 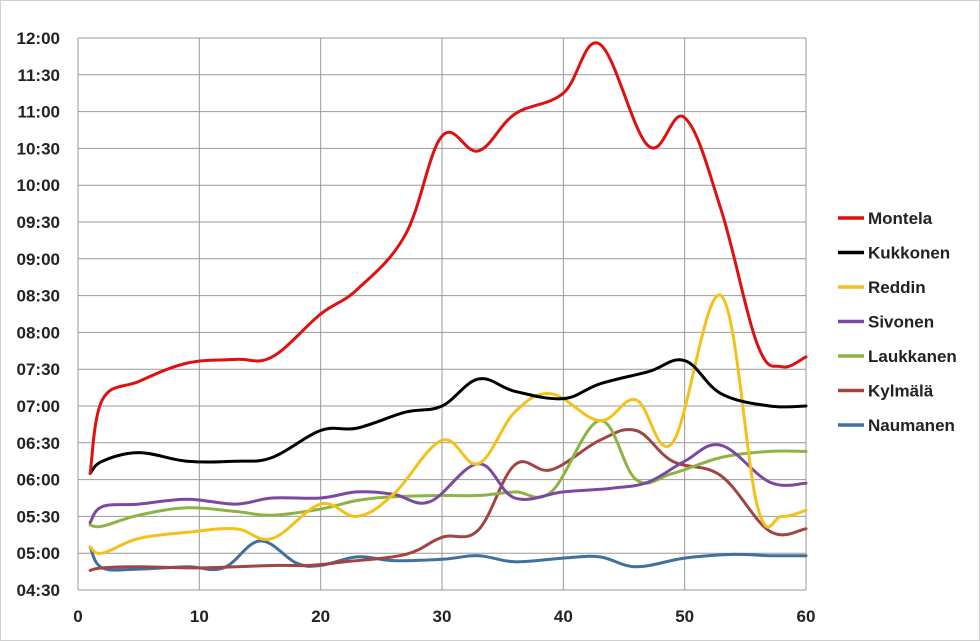 What do you see at coordinates (38, 222) in the screenshot?
I see `y-tick-label: 09:30` at bounding box center [38, 222].